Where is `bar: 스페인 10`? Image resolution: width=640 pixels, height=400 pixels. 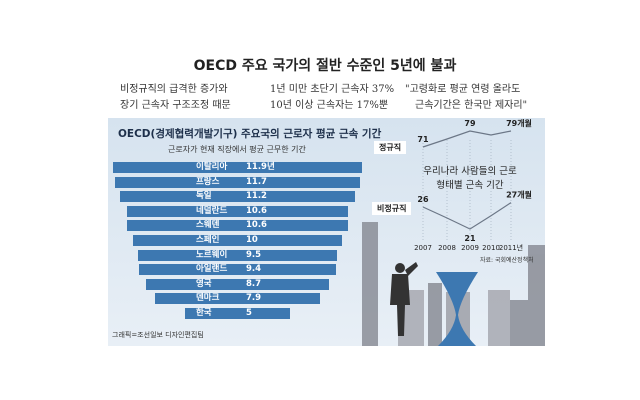
bar: 스페인 10 is located at coordinates (237, 240).